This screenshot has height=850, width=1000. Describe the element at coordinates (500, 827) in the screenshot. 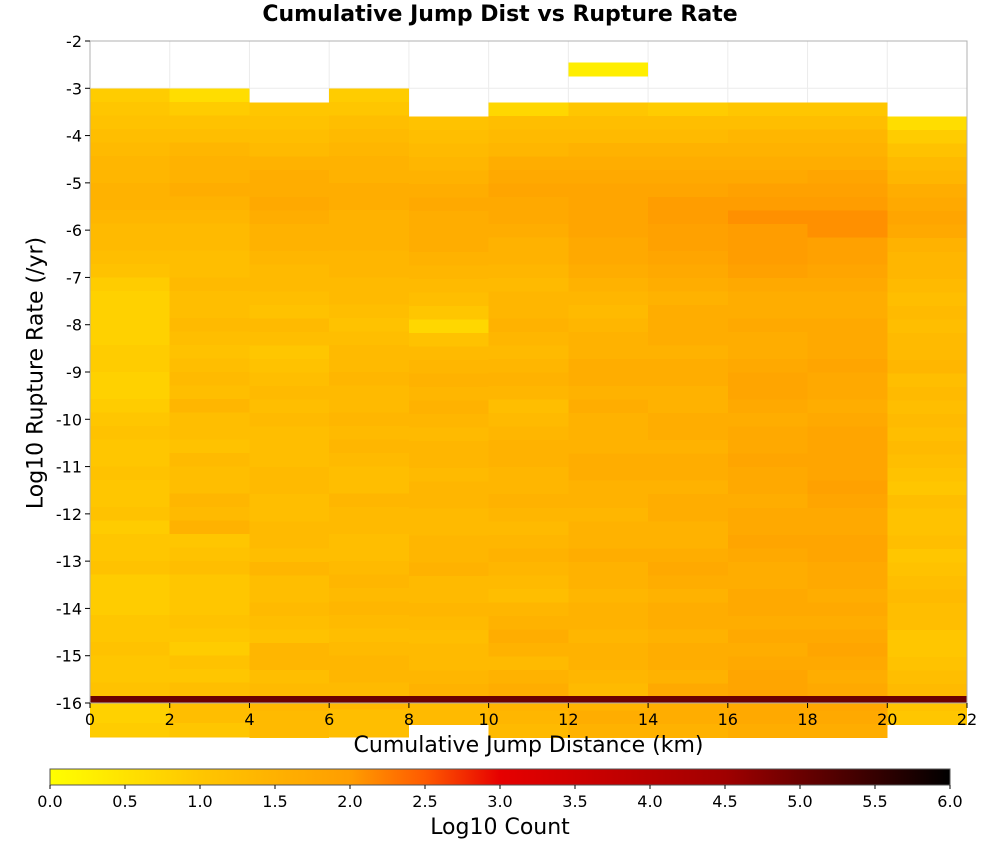

I see `colorbar-title: Log10 Count` at that location.